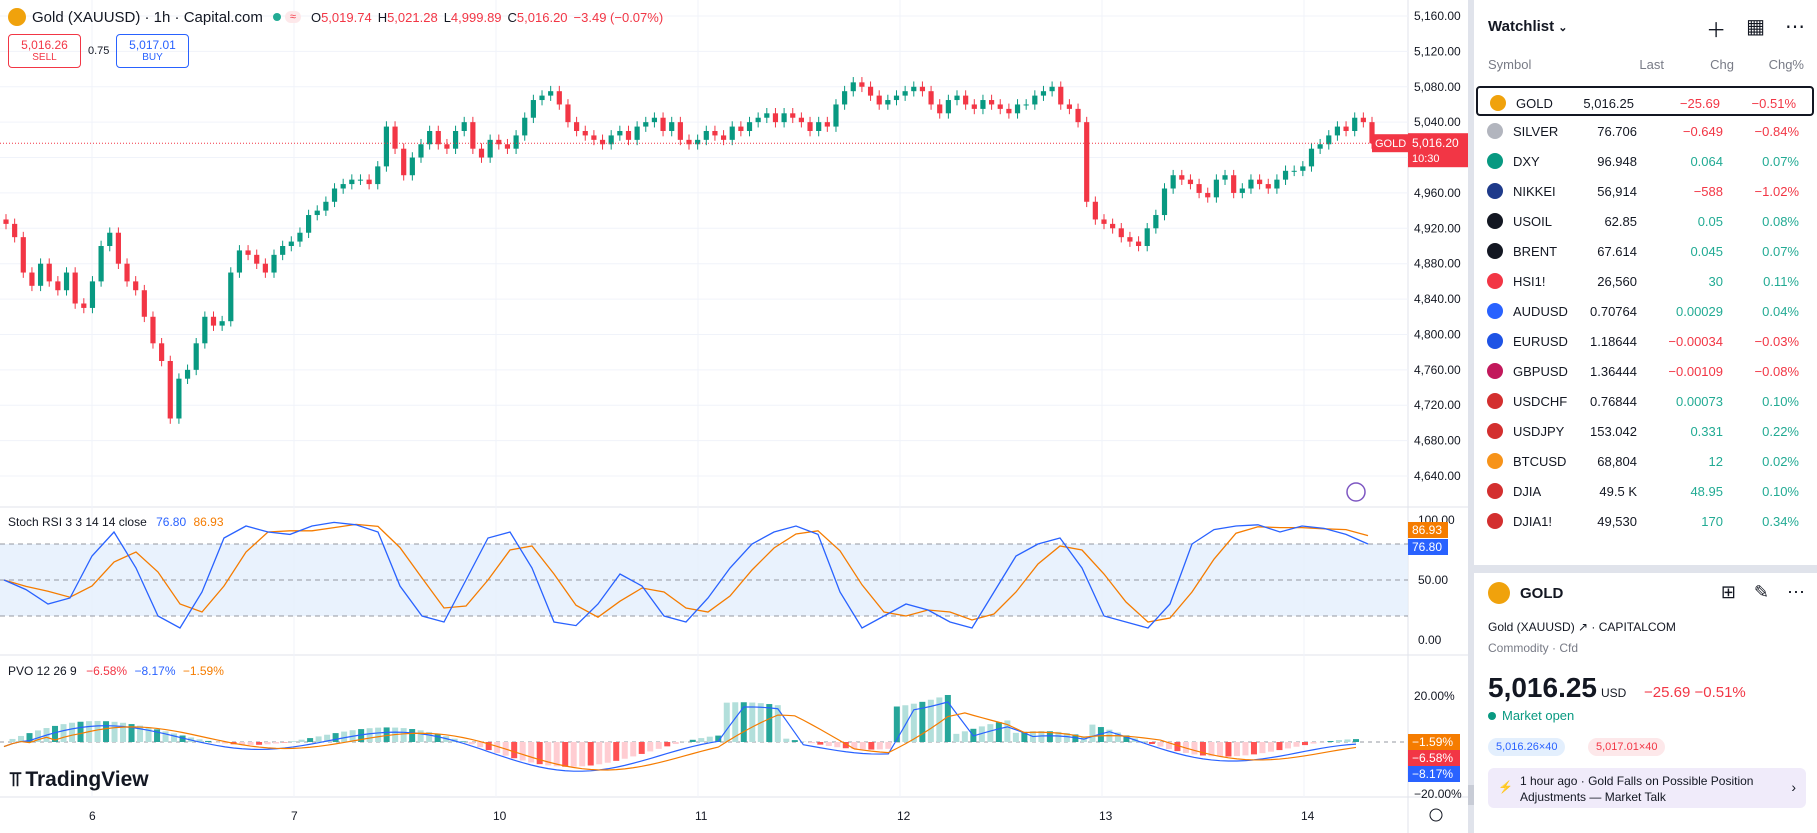 The height and width of the screenshot is (833, 1817). Describe the element at coordinates (1528, 26) in the screenshot. I see `watchlist-title: Watchlist ⌄` at that location.